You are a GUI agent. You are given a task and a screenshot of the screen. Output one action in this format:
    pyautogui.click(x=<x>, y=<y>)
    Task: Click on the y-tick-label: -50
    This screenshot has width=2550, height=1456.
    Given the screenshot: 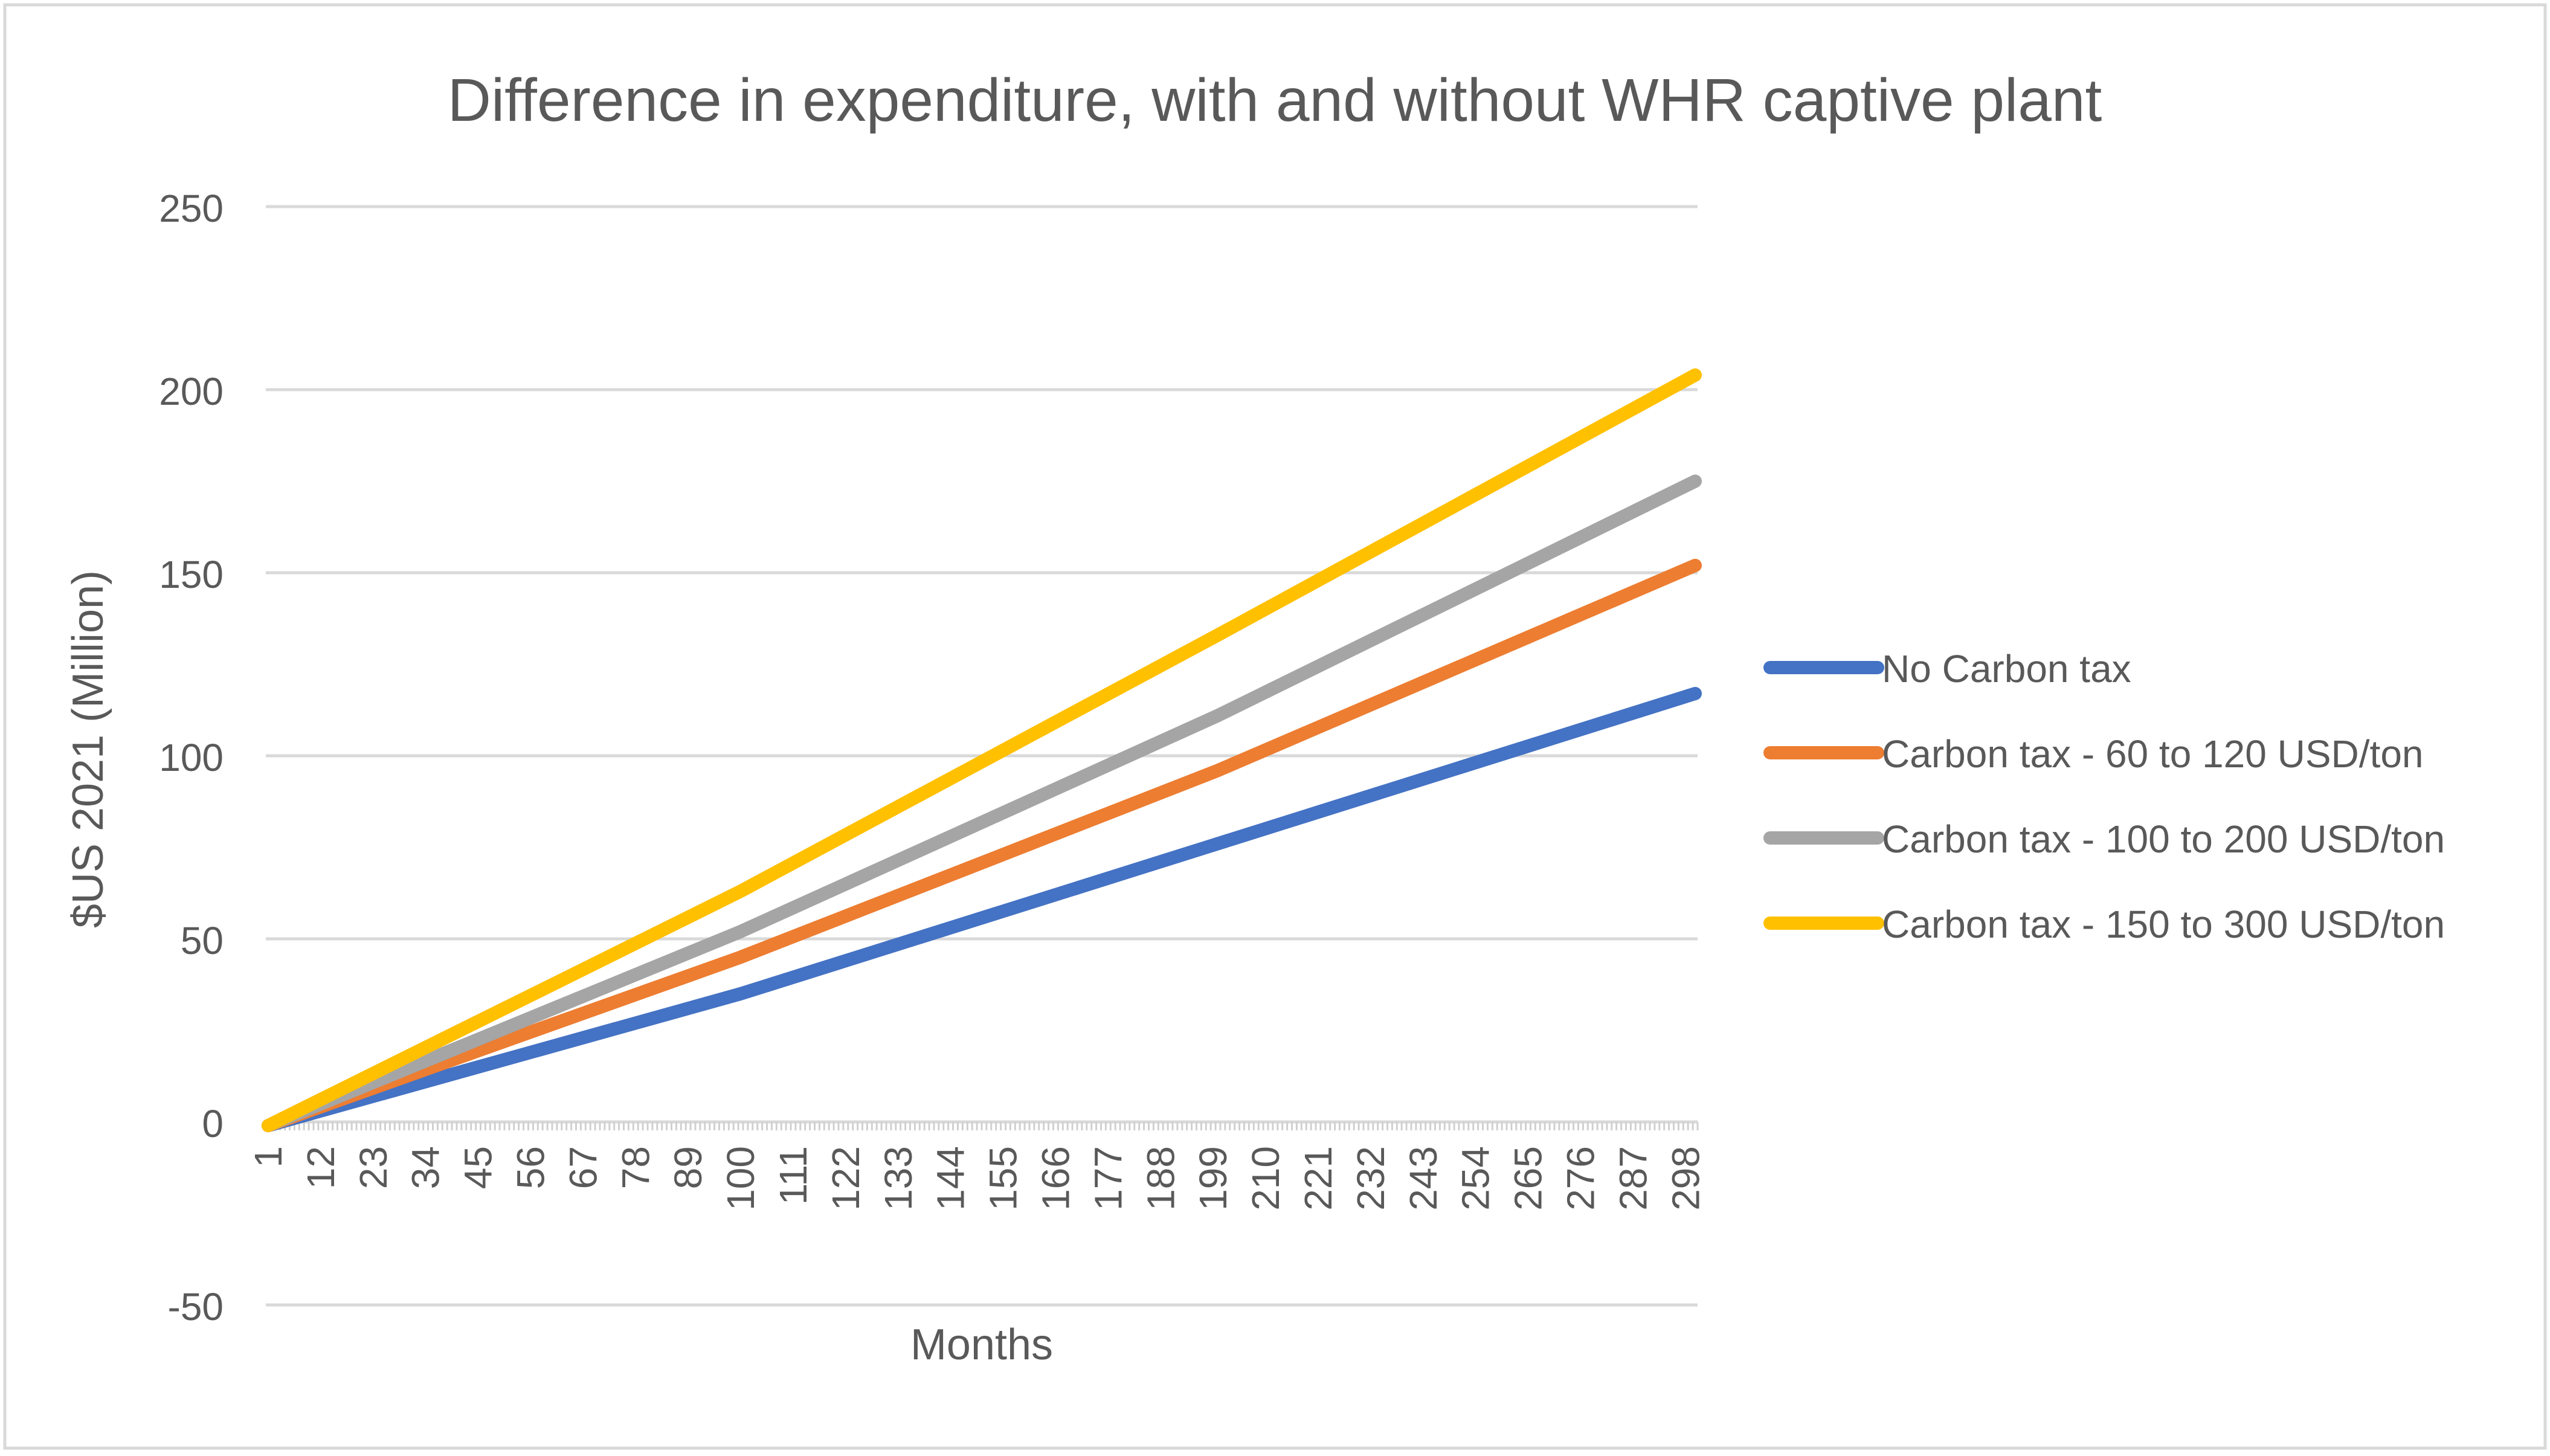 What is the action you would take?
    pyautogui.click(x=196, y=1307)
    